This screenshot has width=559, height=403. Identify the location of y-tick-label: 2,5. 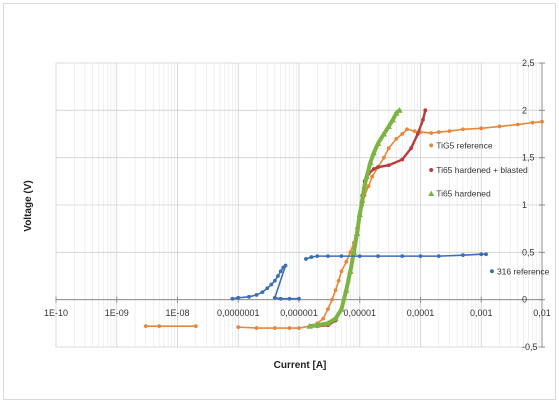
(528, 63).